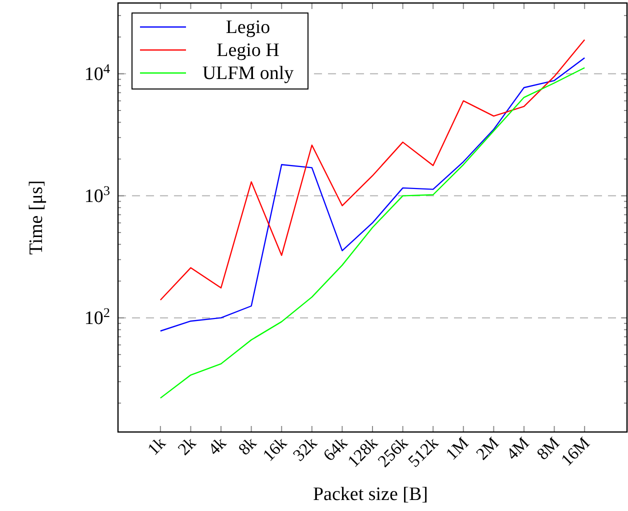  What do you see at coordinates (487, 448) in the screenshot?
I see `x-tick-label: 2M` at bounding box center [487, 448].